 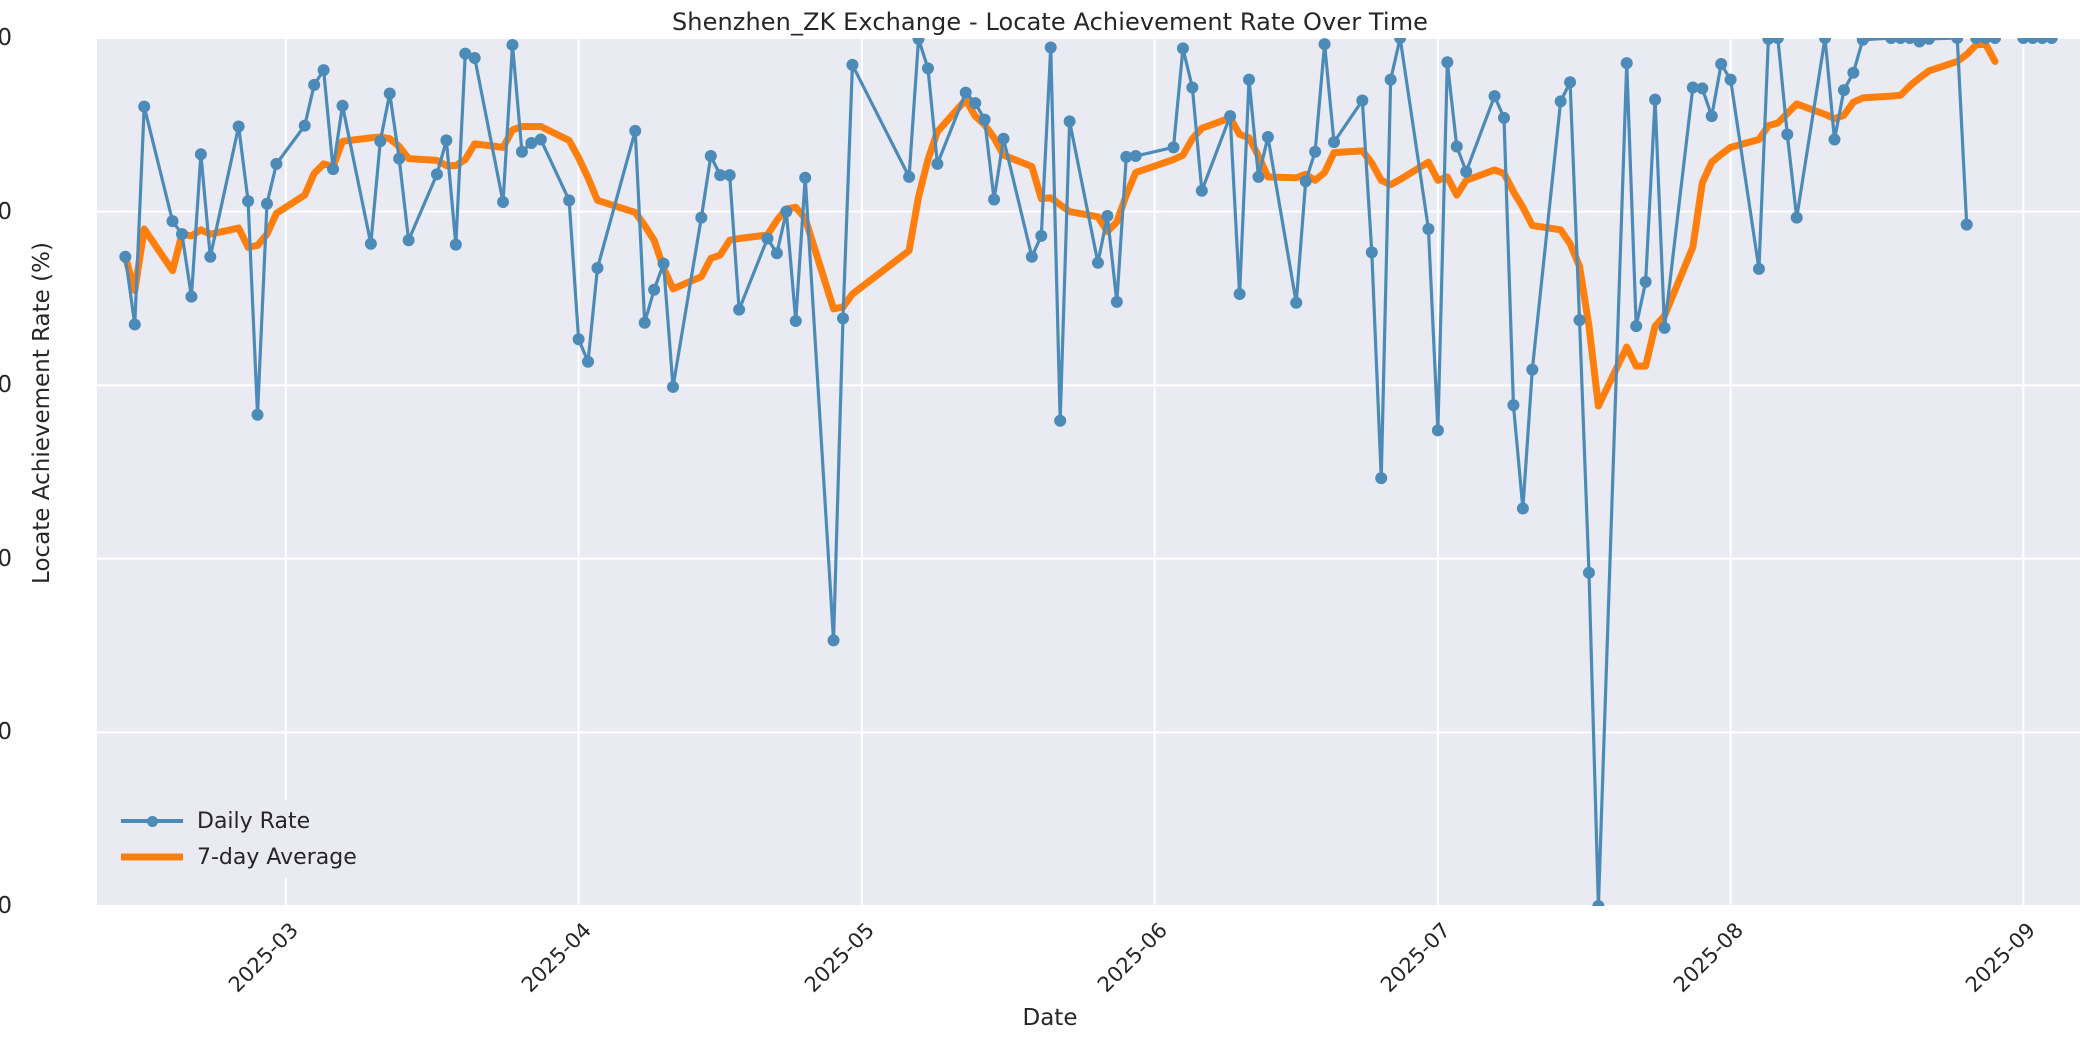 I want to click on chart-legend: Daily Rate 7-day Average, so click(x=240, y=839).